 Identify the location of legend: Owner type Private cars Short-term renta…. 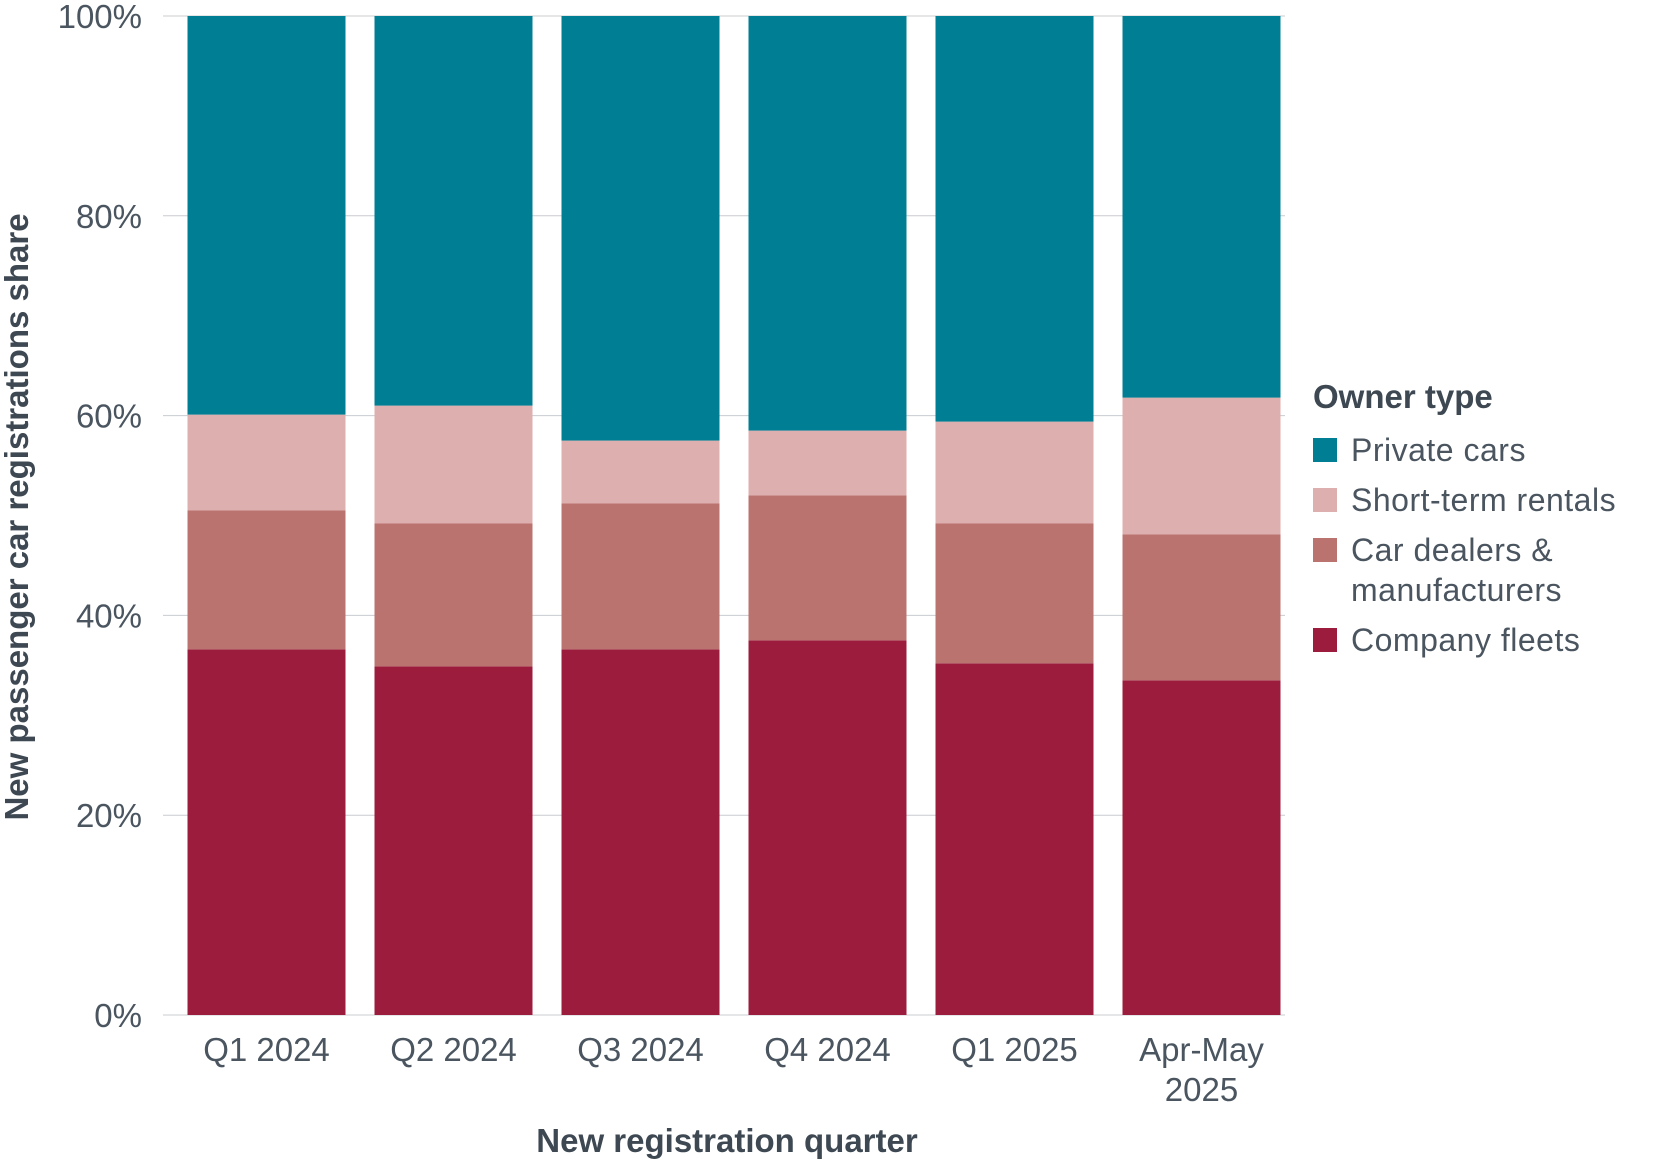
(1483, 524).